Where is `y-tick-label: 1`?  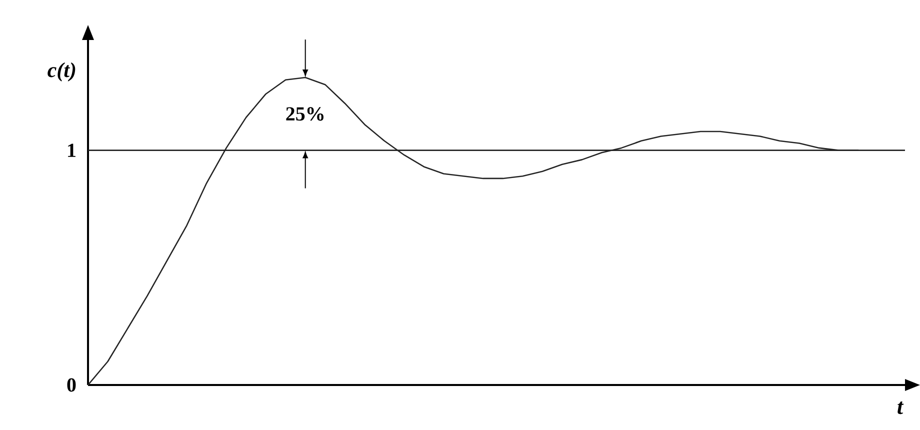
y-tick-label: 1 is located at coordinates (72, 150).